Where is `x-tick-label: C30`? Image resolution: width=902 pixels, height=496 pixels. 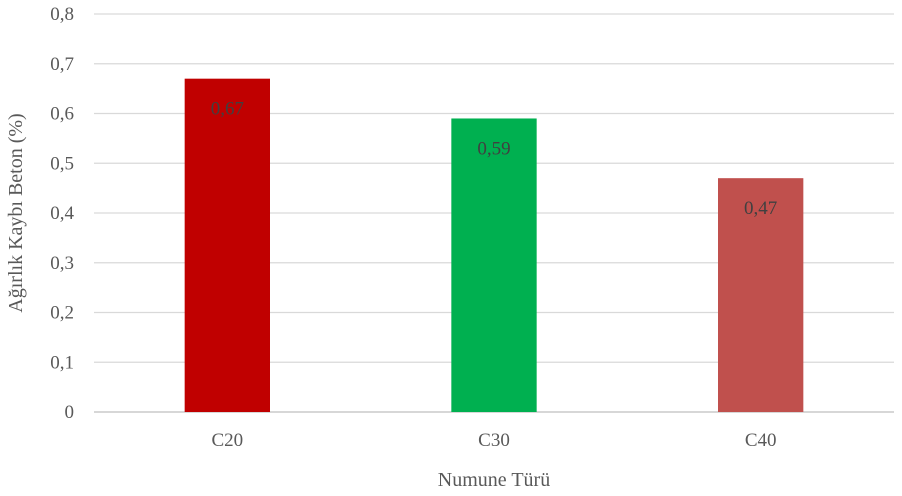 x-tick-label: C30 is located at coordinates (494, 440).